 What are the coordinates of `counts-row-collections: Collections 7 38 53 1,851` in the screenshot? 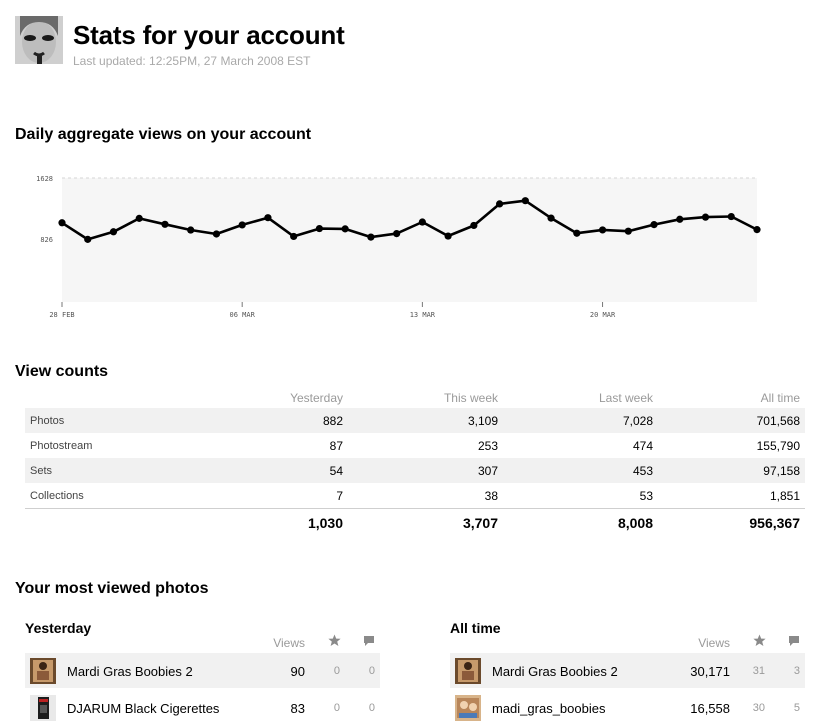 It's located at (415, 496).